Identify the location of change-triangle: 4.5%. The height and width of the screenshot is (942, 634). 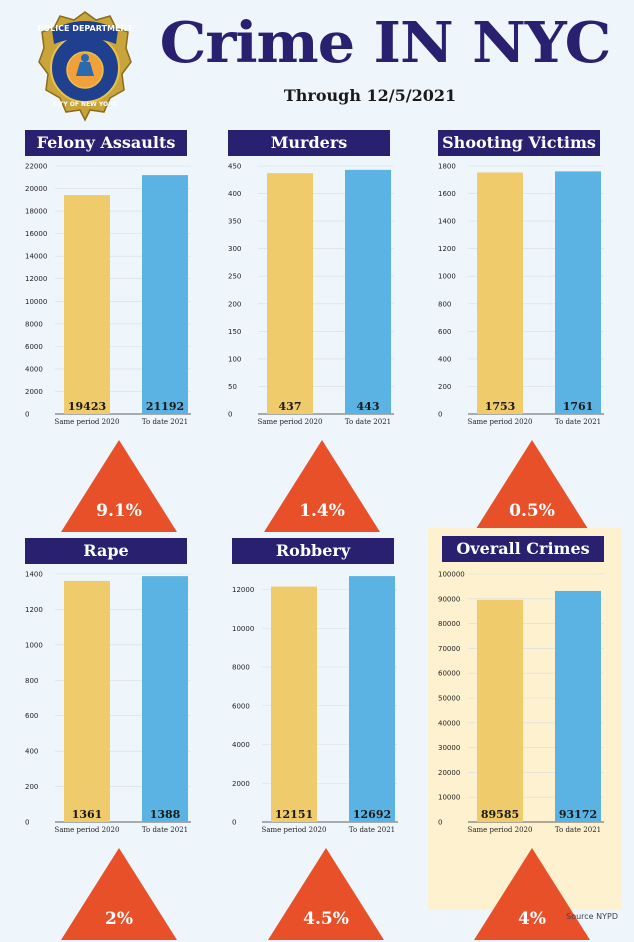
(326, 894).